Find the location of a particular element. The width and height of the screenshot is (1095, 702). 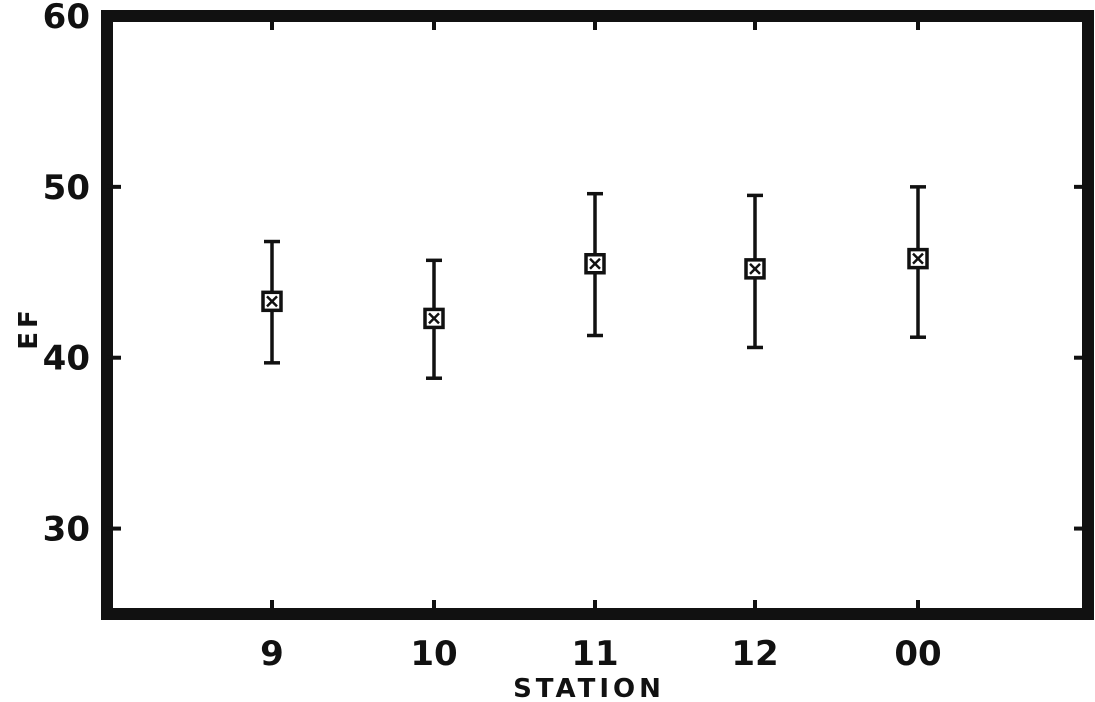

y-axis-title: EF is located at coordinates (29, 328).